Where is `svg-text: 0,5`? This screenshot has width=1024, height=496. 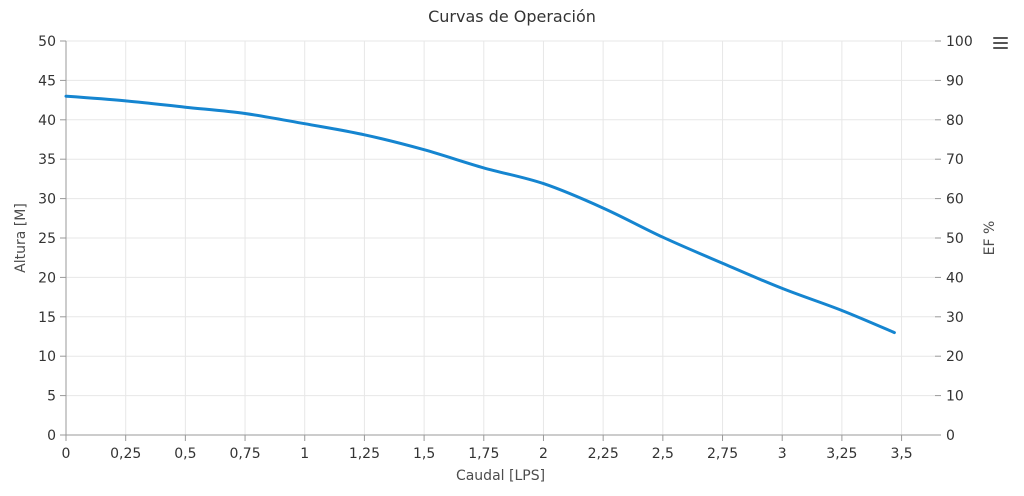
svg-text: 0,5 is located at coordinates (185, 454).